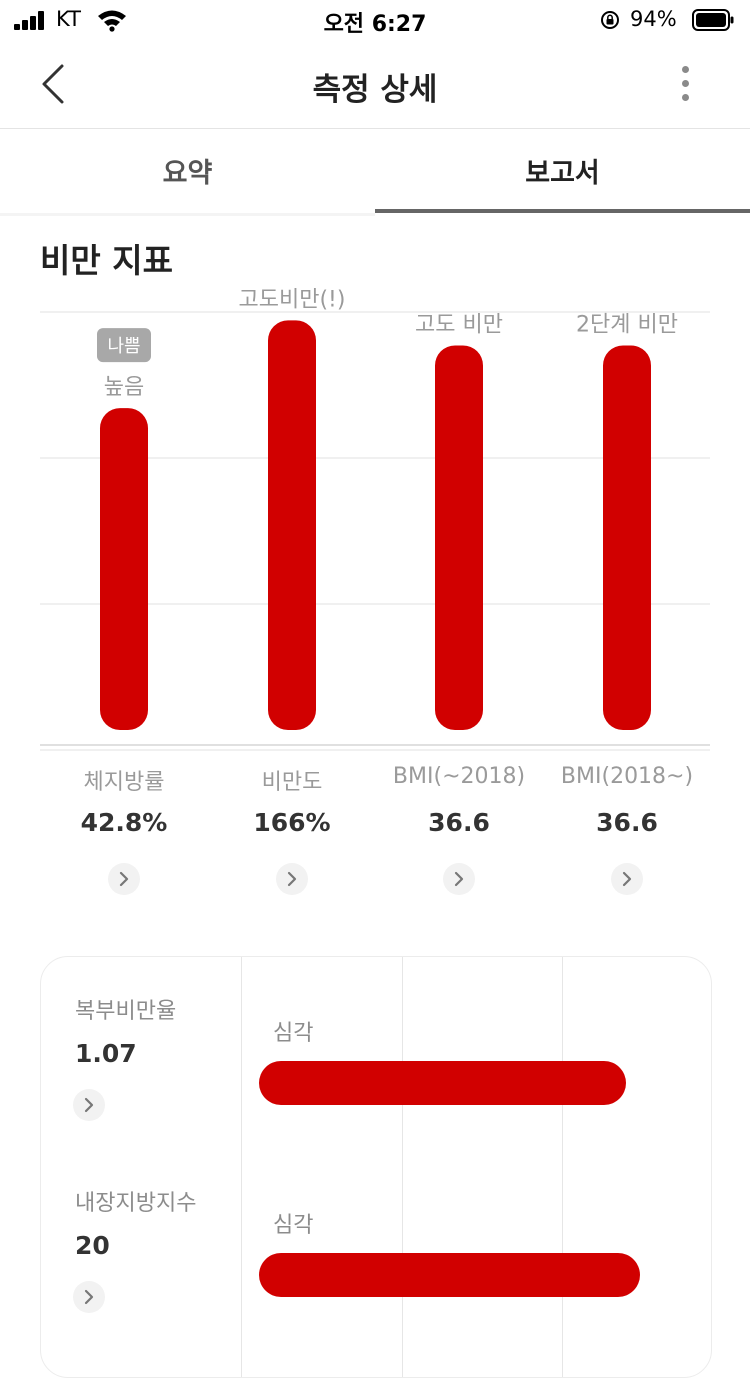 Image resolution: width=750 pixels, height=1378 pixels. What do you see at coordinates (187, 214) in the screenshot?
I see `tab-divider` at bounding box center [187, 214].